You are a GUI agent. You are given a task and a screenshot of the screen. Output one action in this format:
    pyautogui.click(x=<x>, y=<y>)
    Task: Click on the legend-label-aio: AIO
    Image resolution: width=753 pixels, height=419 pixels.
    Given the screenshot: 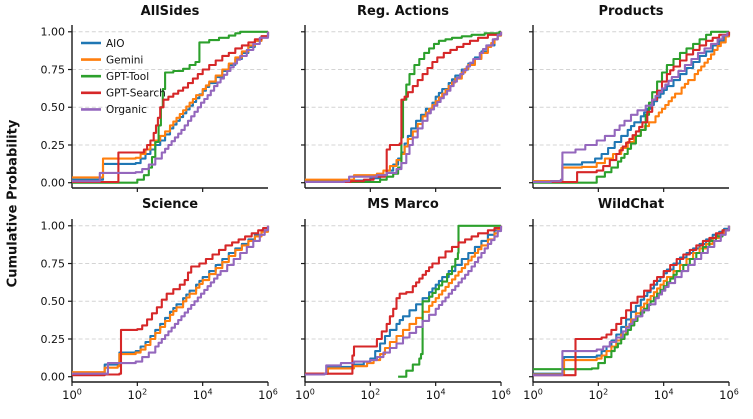 What is the action you would take?
    pyautogui.click(x=115, y=44)
    